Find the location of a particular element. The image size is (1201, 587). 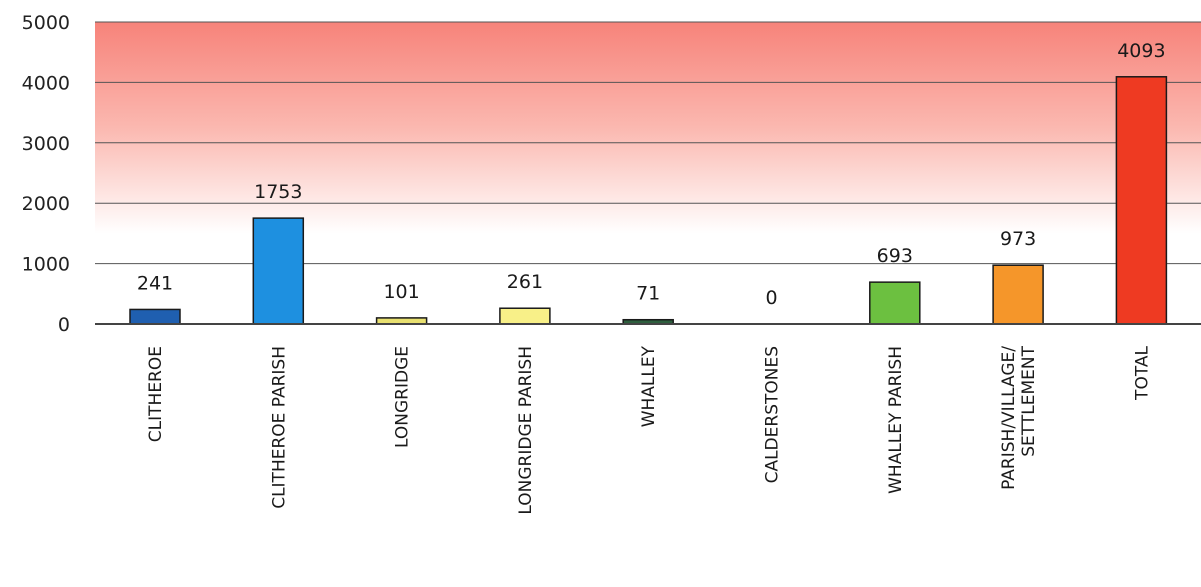

x-tick-label-line: WHALLEY is located at coordinates (649, 386).